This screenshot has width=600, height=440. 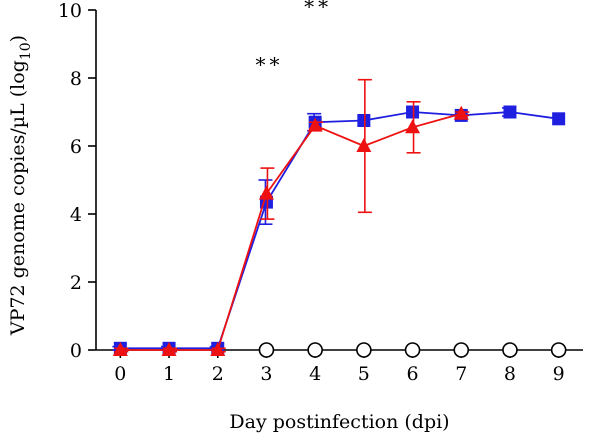 I want to click on y-tick-label: 2, so click(x=76, y=283).